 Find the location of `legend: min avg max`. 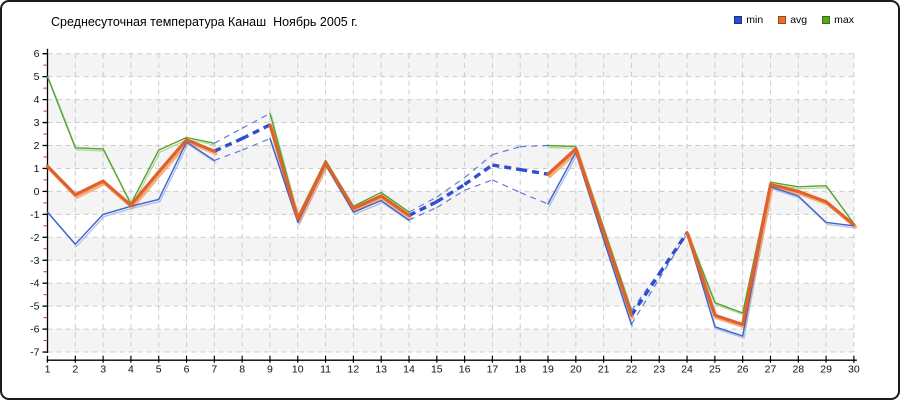

legend: min avg max is located at coordinates (794, 20).